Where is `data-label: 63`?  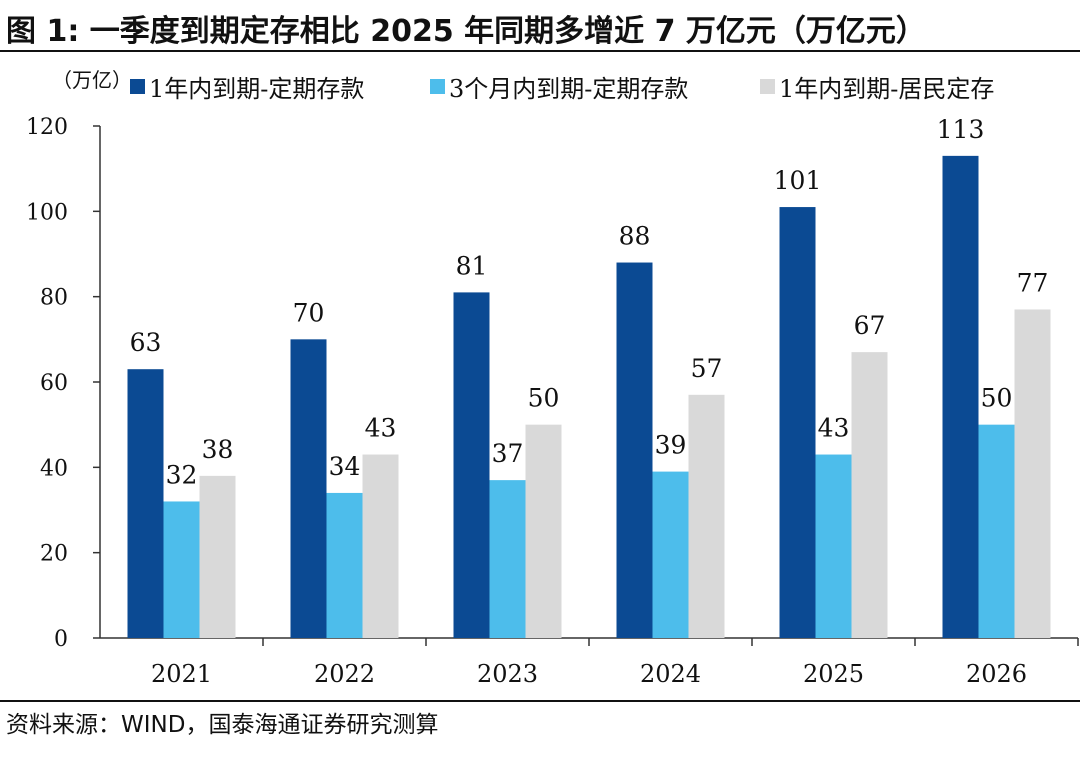
data-label: 63 is located at coordinates (146, 342).